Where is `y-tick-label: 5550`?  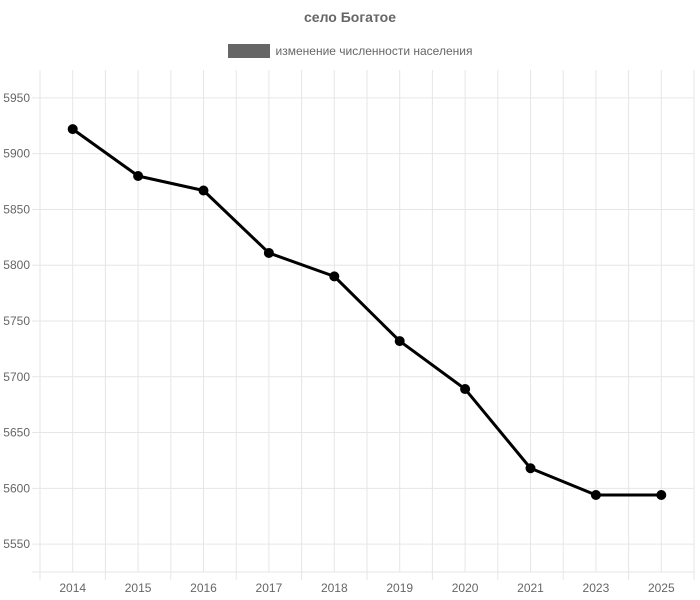 y-tick-label: 5550 is located at coordinates (16, 544).